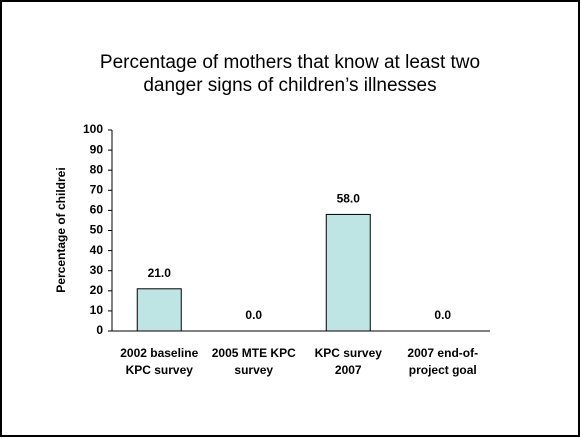  Describe the element at coordinates (159, 353) in the screenshot. I see `x-tick-label: 2002 baseline` at that location.